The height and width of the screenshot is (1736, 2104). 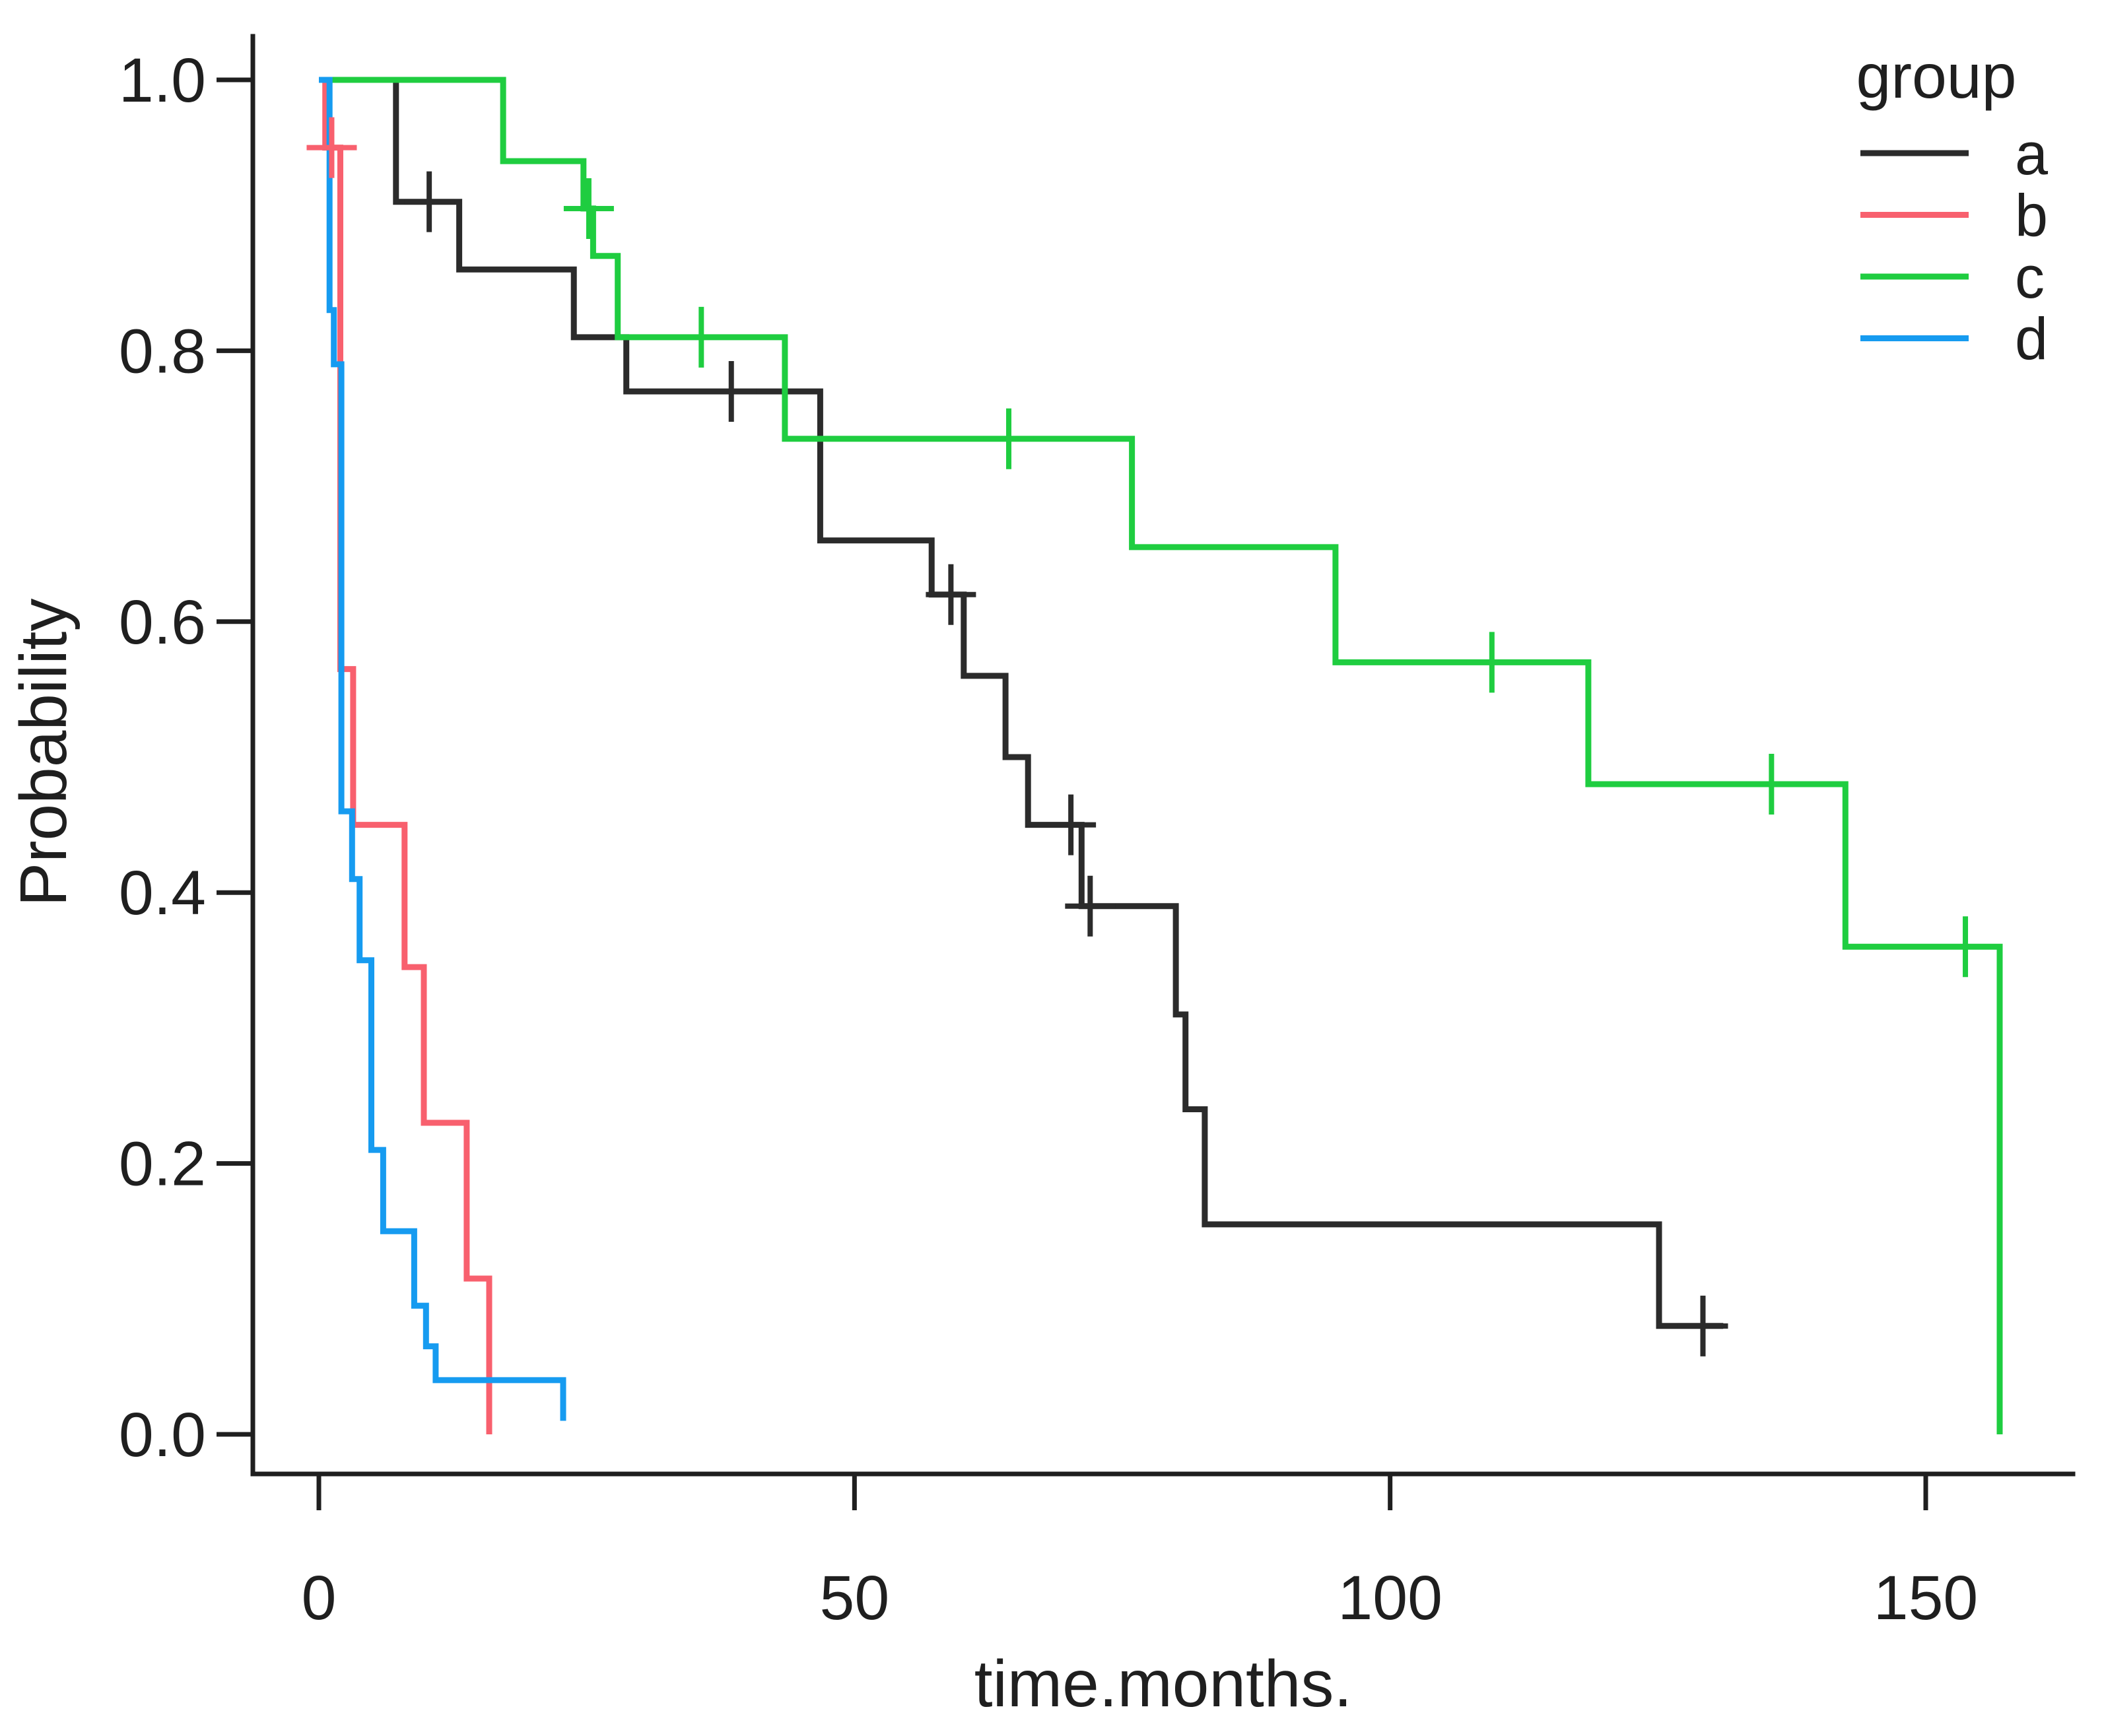 What do you see at coordinates (1936, 77) in the screenshot?
I see `legend-title: group` at bounding box center [1936, 77].